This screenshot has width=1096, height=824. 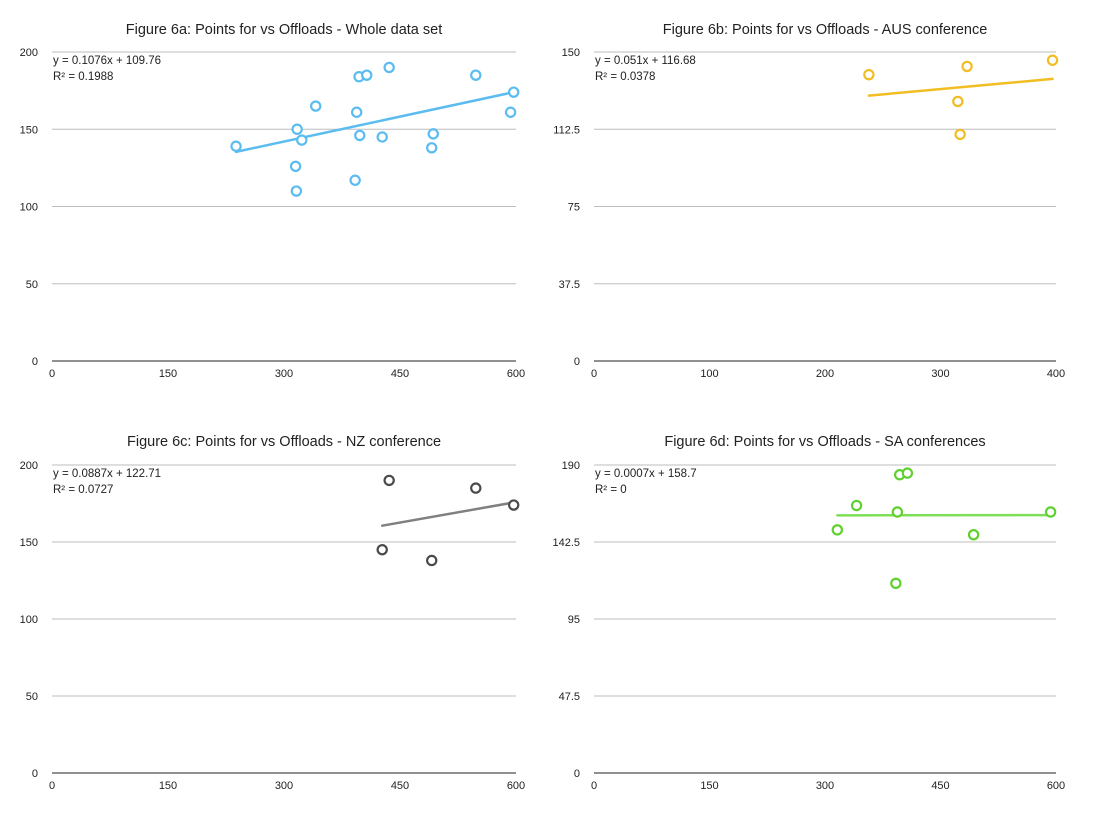 I want to click on y-tick-label: 190, so click(x=571, y=466).